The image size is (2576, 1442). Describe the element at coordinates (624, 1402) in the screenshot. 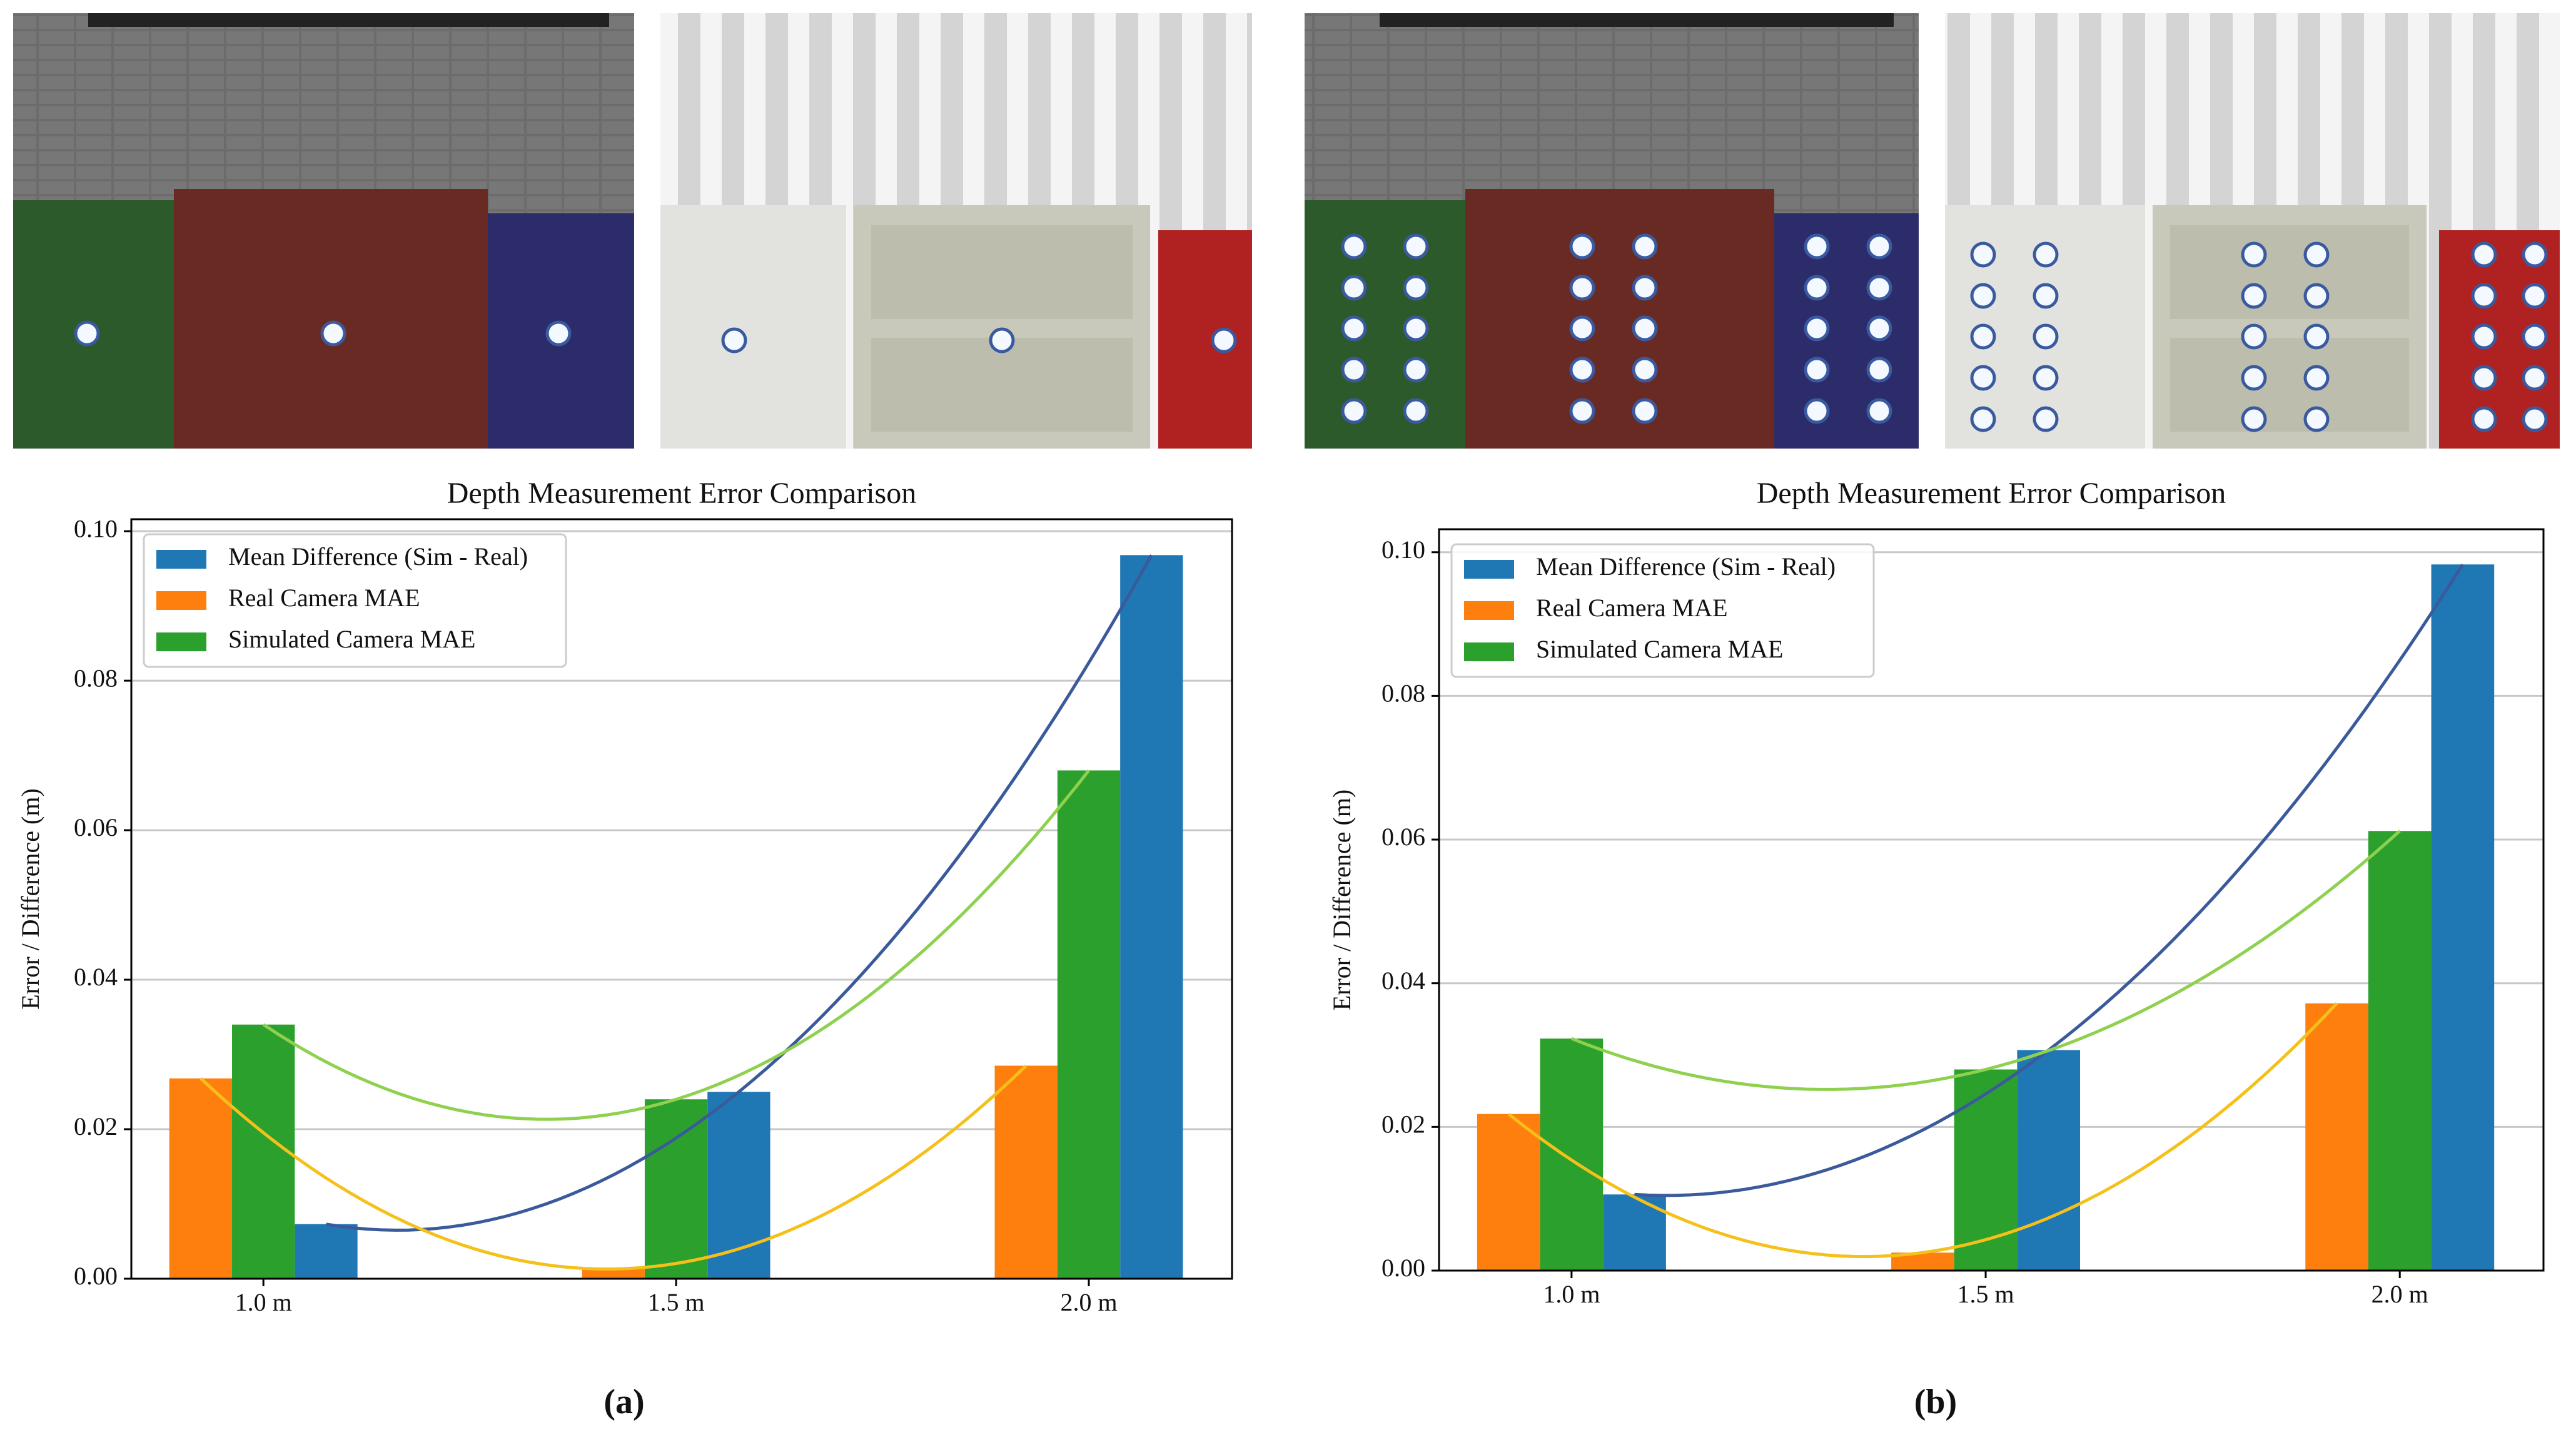

I see `panel-label: (a)` at that location.